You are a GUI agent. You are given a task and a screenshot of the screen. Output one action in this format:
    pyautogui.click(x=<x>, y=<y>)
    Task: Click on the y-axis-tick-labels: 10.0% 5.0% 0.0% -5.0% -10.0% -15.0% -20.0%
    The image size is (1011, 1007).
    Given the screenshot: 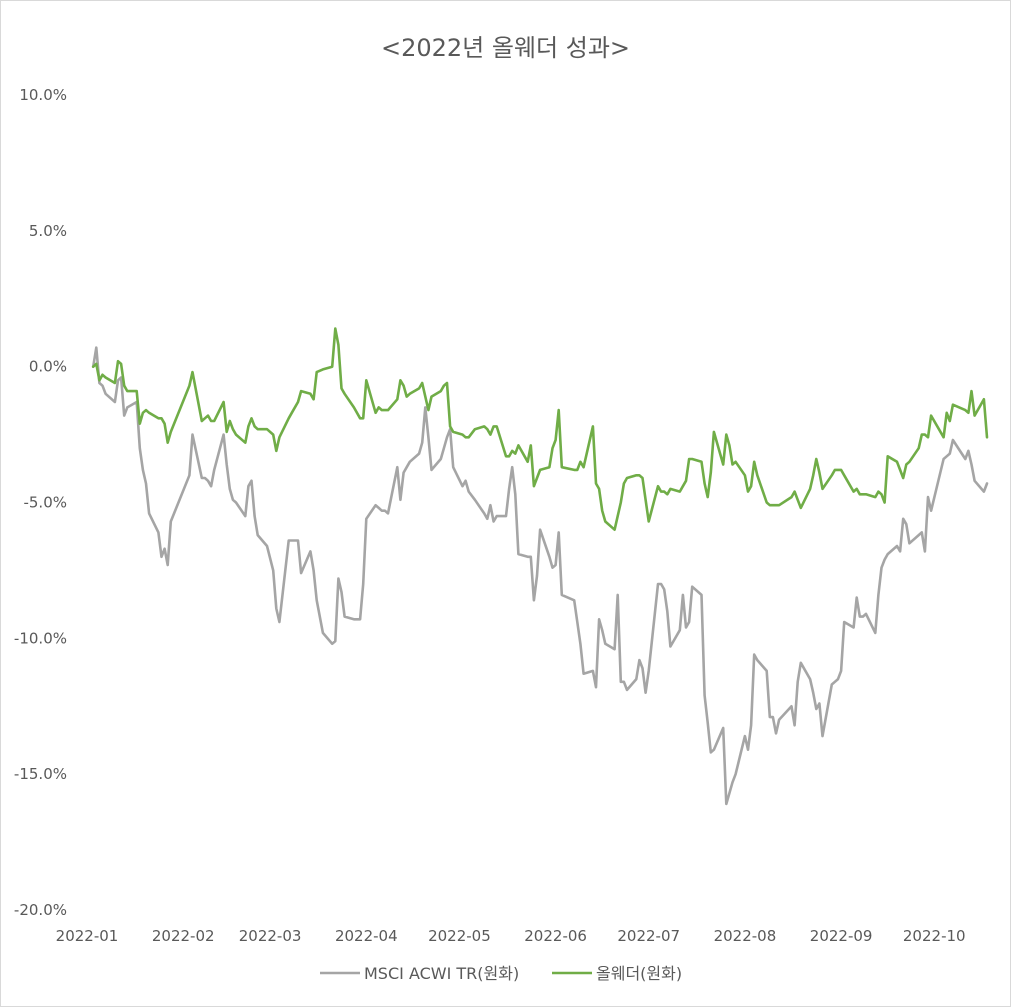 What is the action you would take?
    pyautogui.click(x=40, y=502)
    